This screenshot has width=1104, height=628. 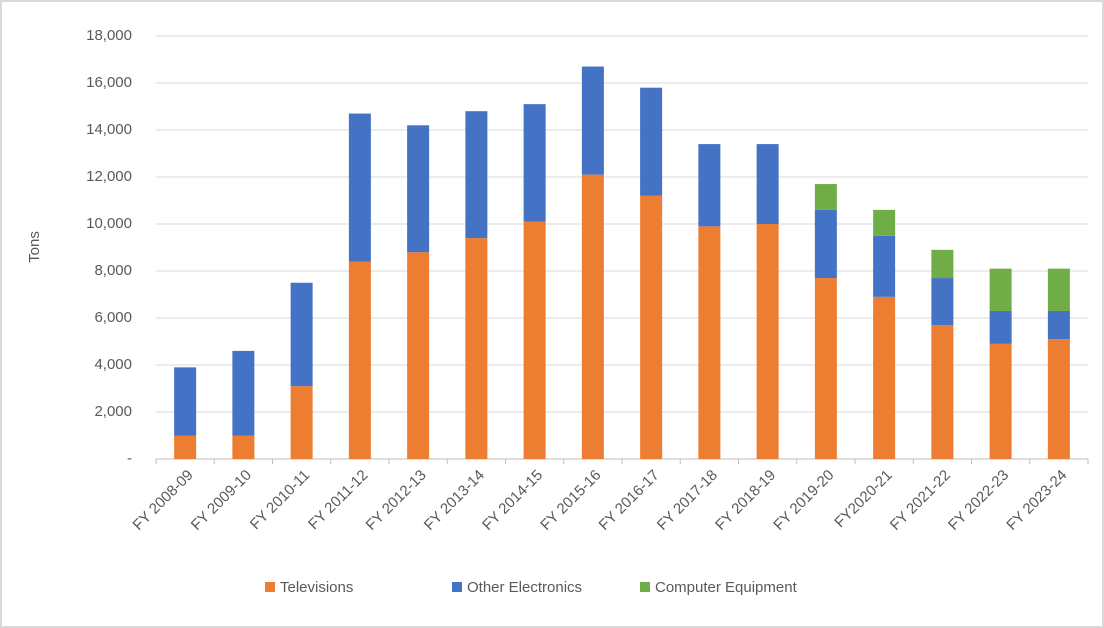 What do you see at coordinates (524, 587) in the screenshot?
I see `legend-label: Other Electronics` at bounding box center [524, 587].